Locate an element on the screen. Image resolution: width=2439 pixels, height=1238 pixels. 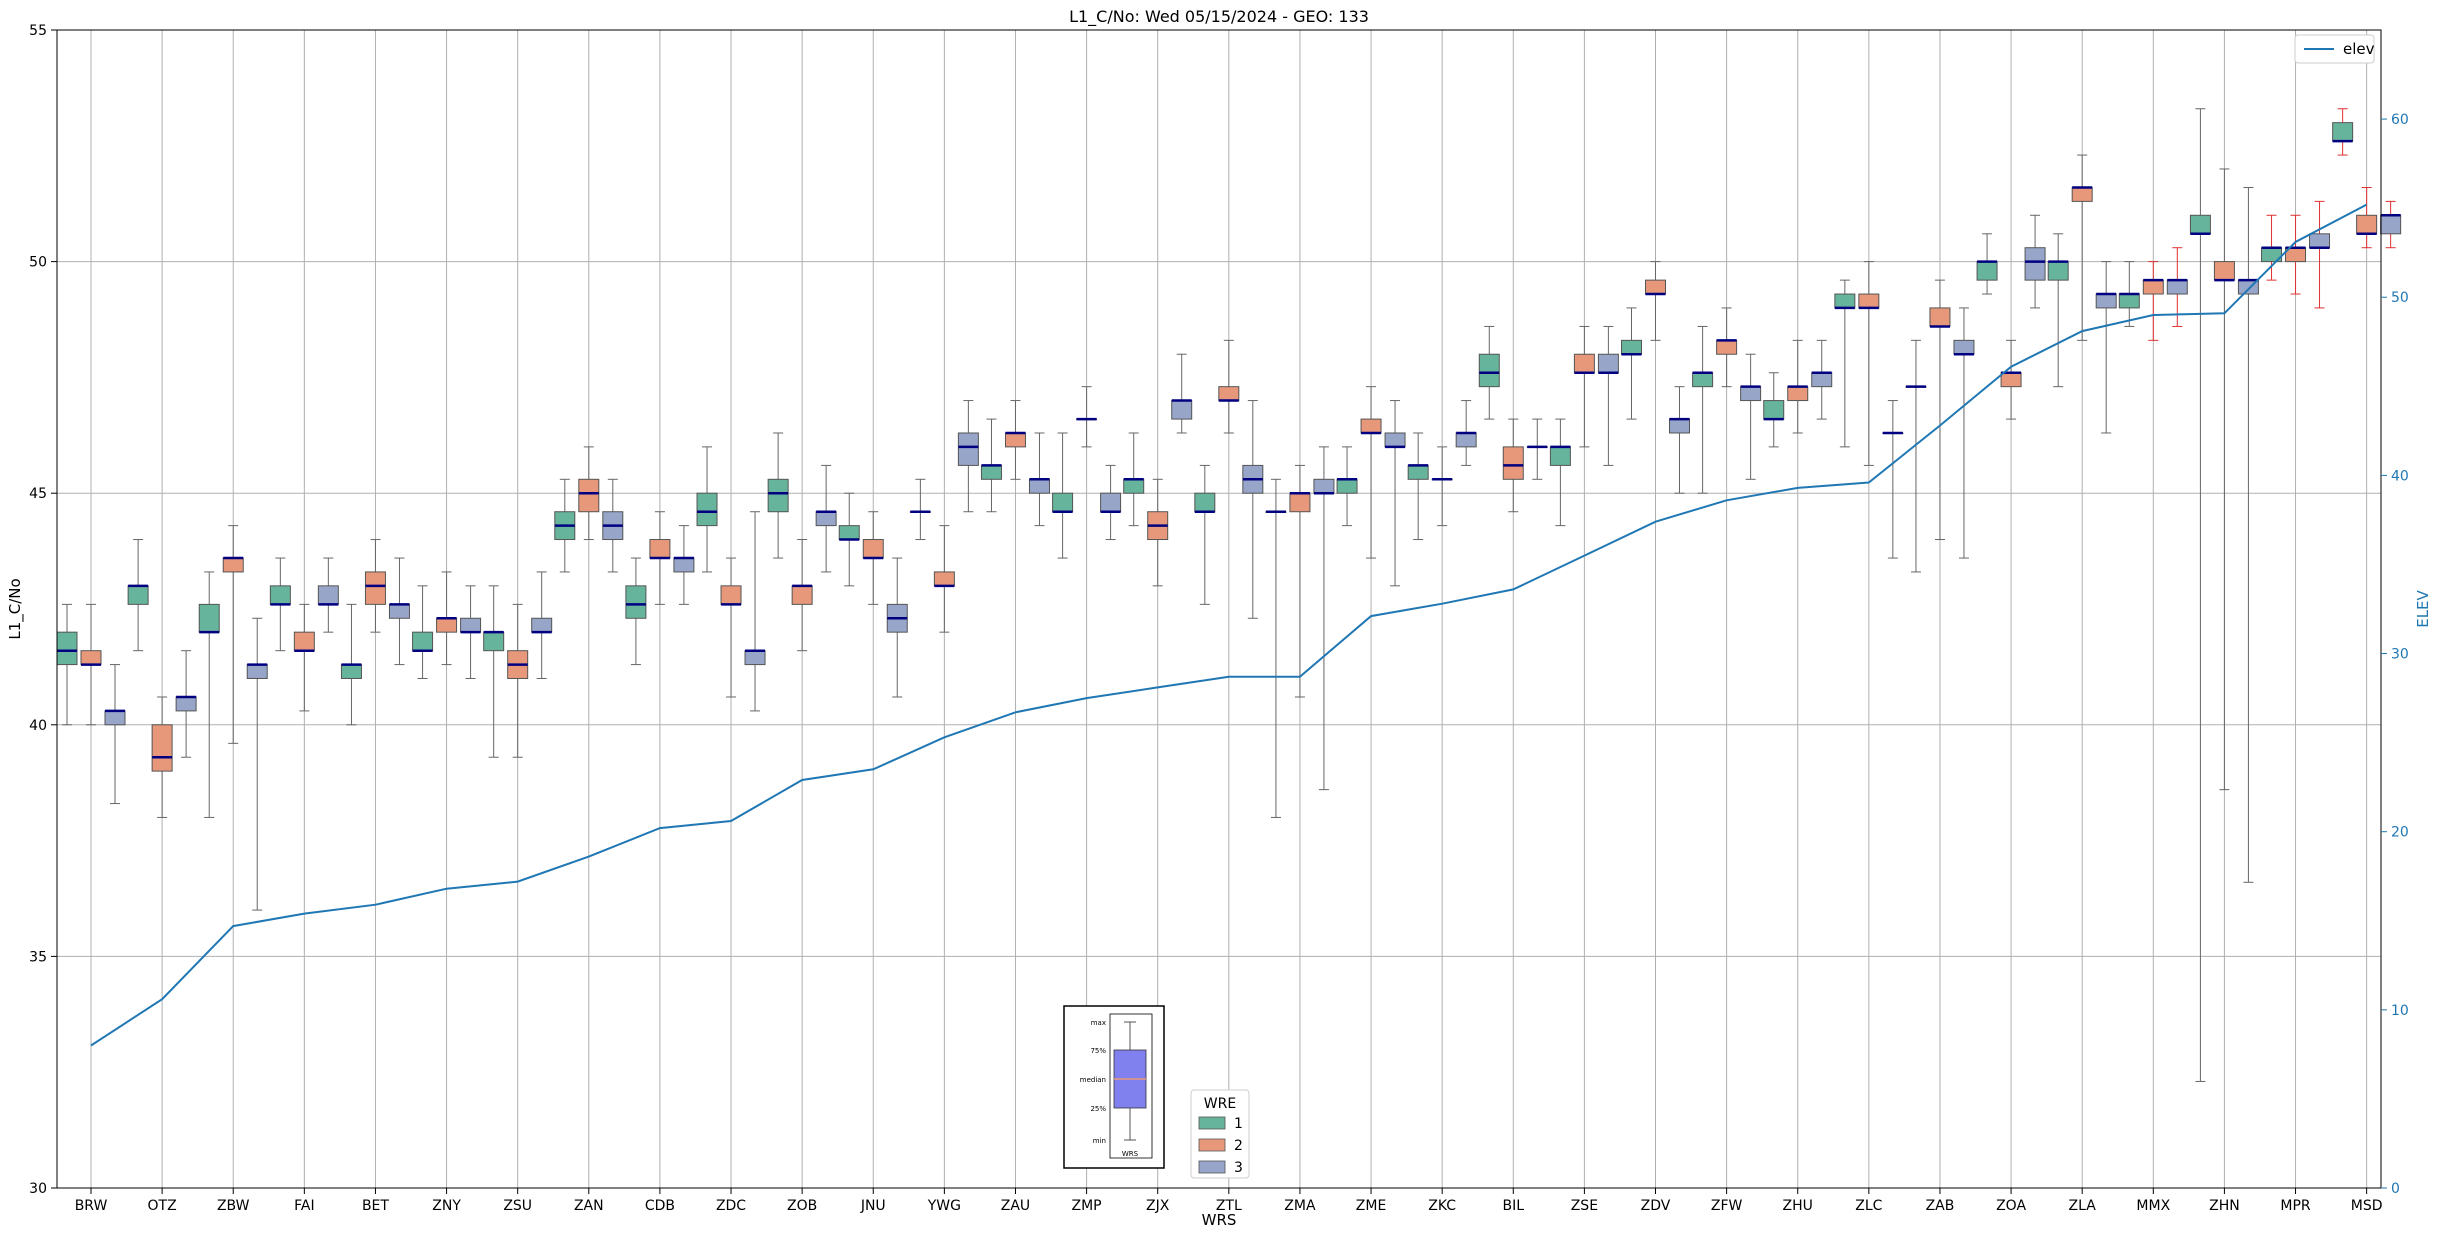
elev-legend: elev is located at coordinates (2334, 49).